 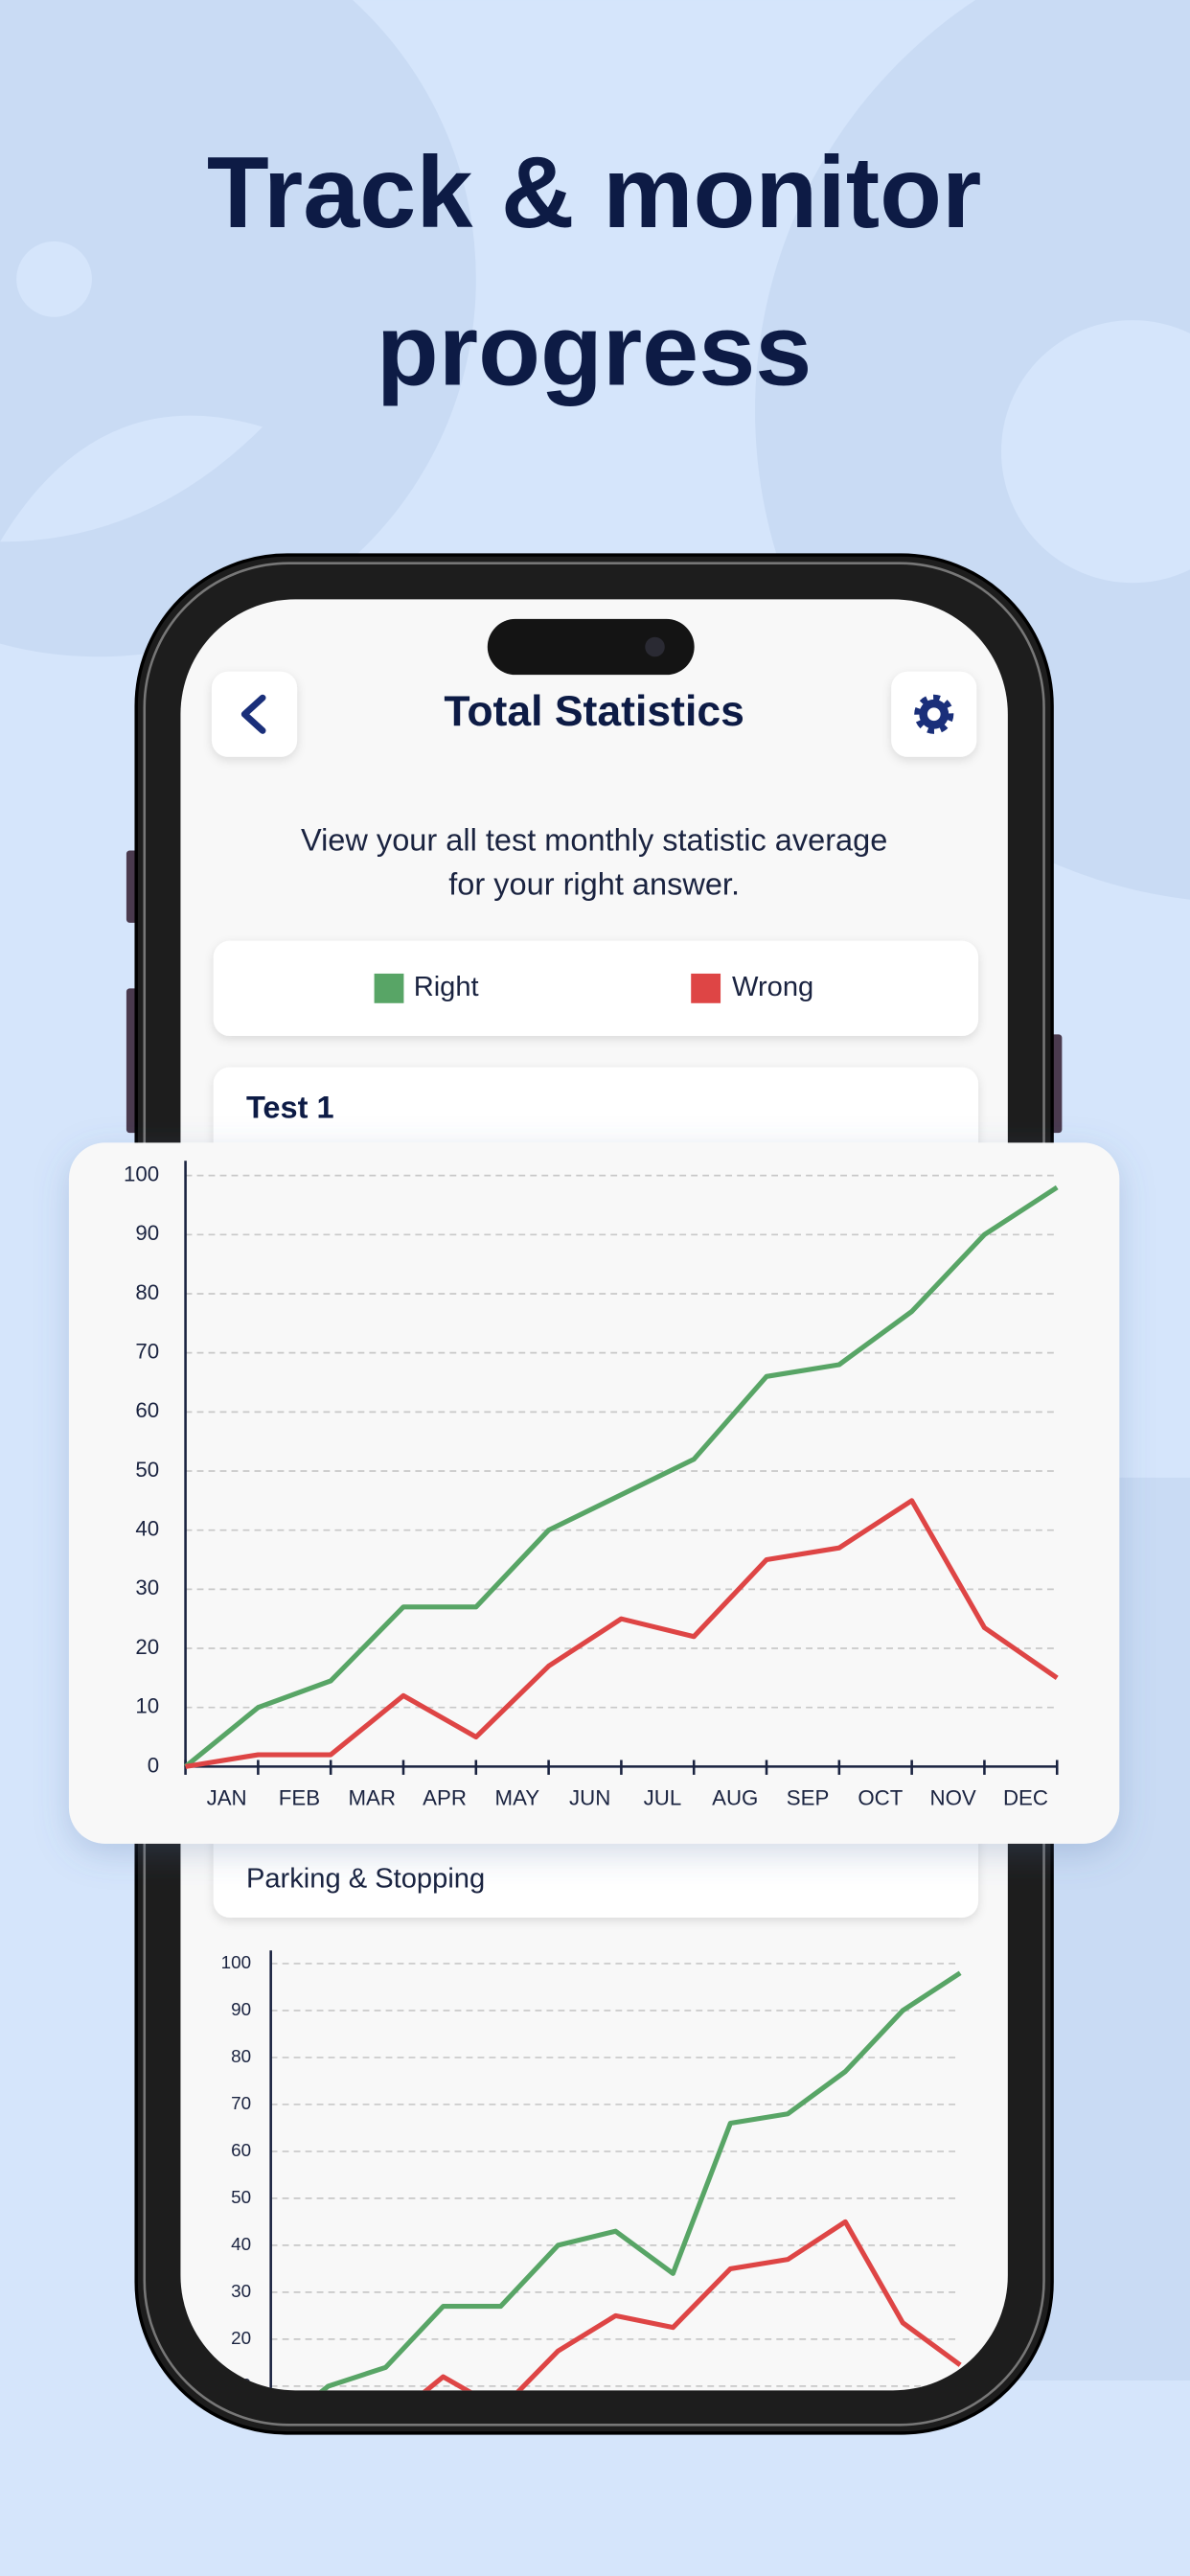 I want to click on x-tick-label: FEB, so click(x=300, y=1798).